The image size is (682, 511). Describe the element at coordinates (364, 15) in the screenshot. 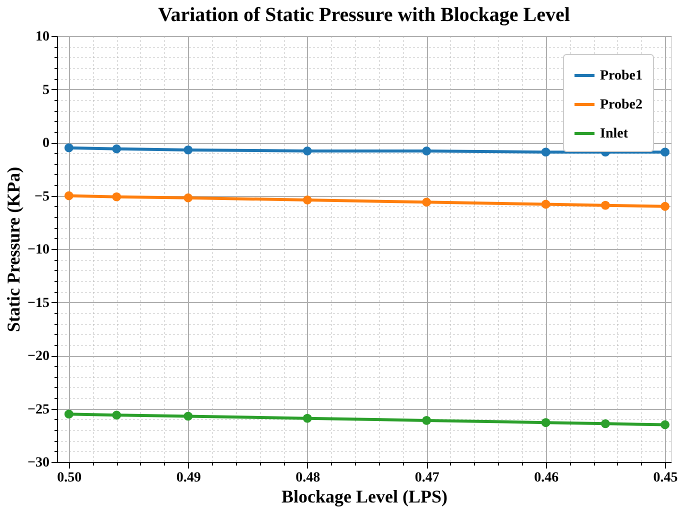

I see `chart-title: Variation of Static Pressure with Blockage Level` at that location.